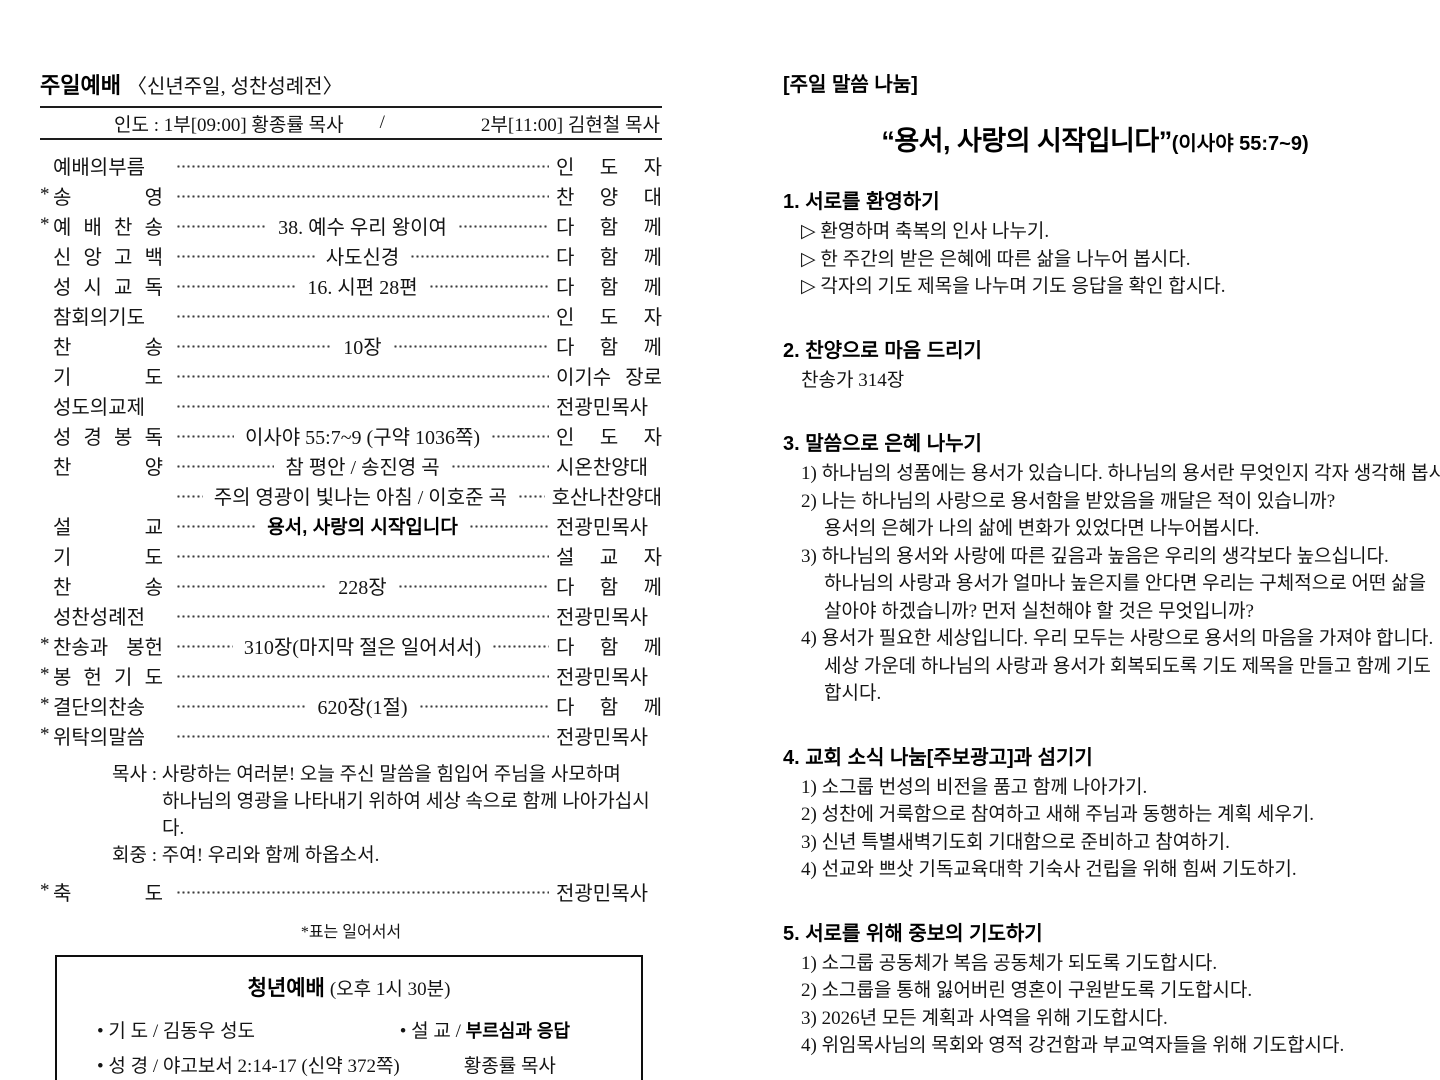 The width and height of the screenshot is (1440, 1080). What do you see at coordinates (108, 287) in the screenshot?
I see `service-item-name: 성 시 교 독` at bounding box center [108, 287].